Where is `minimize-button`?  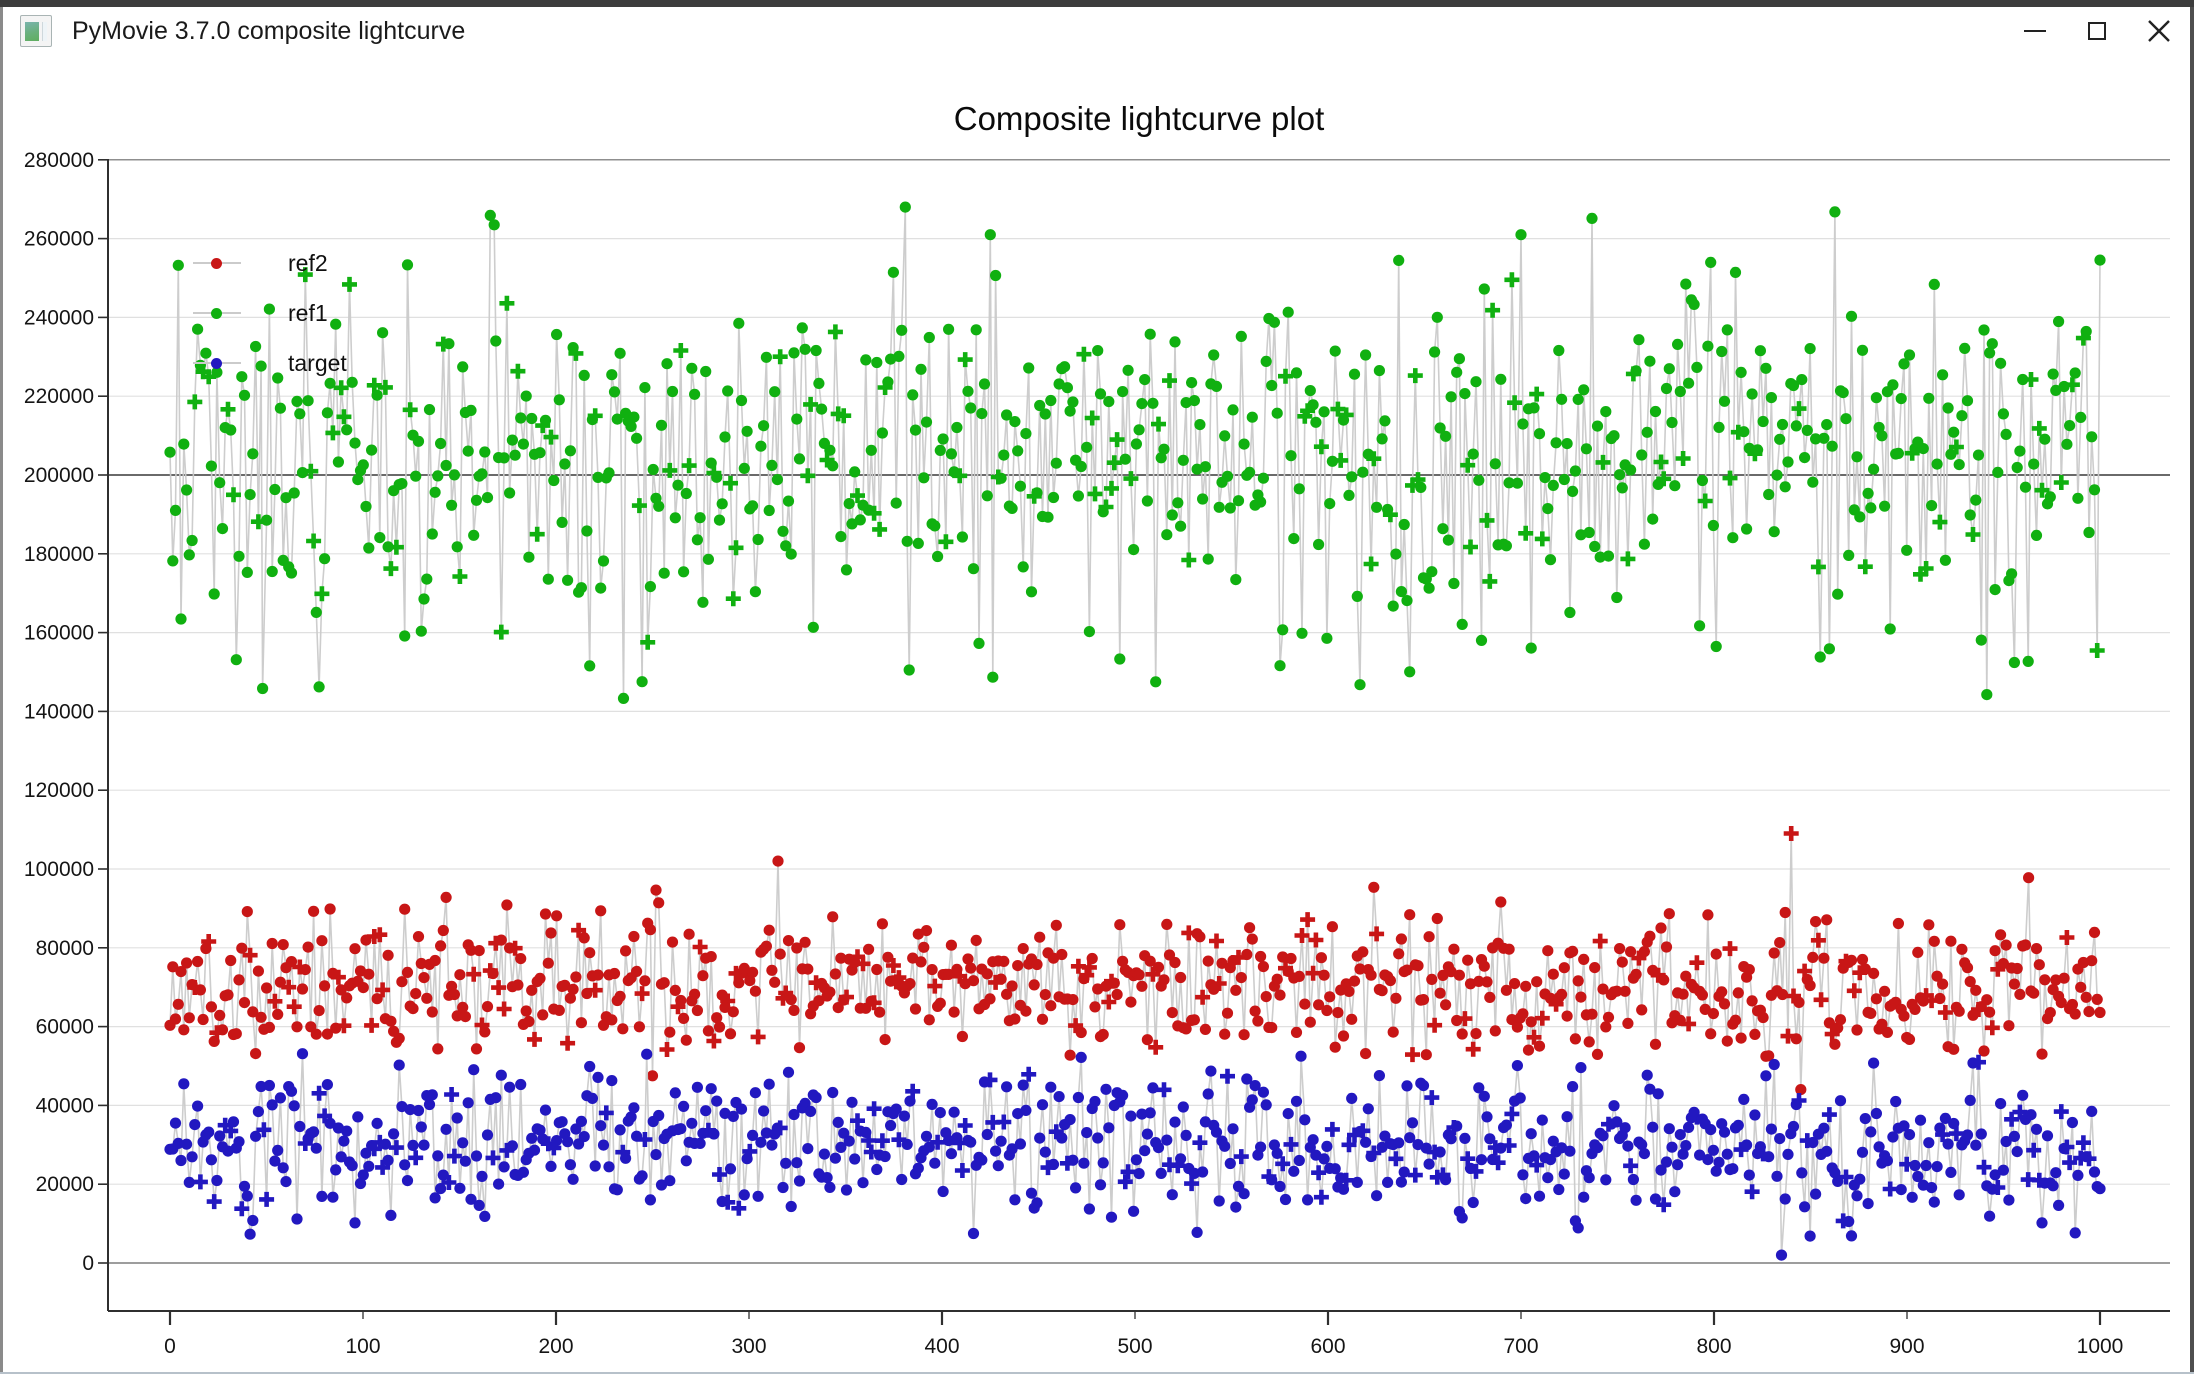
minimize-button is located at coordinates (2035, 31).